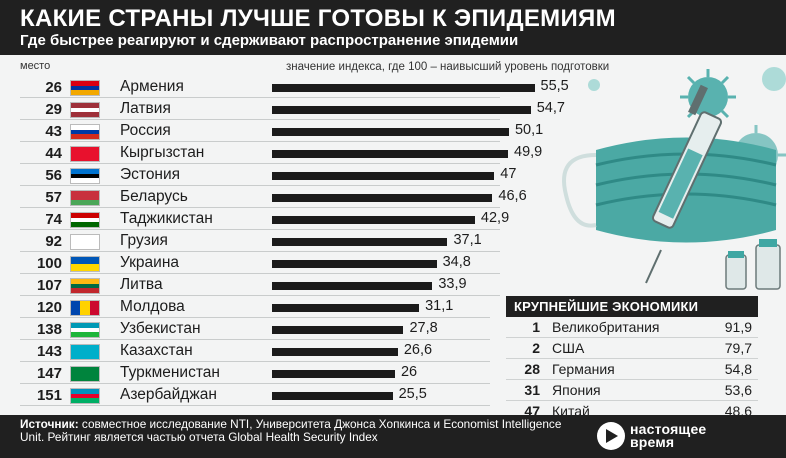  What do you see at coordinates (141, 284) in the screenshot?
I see `country-label: Литва` at bounding box center [141, 284].